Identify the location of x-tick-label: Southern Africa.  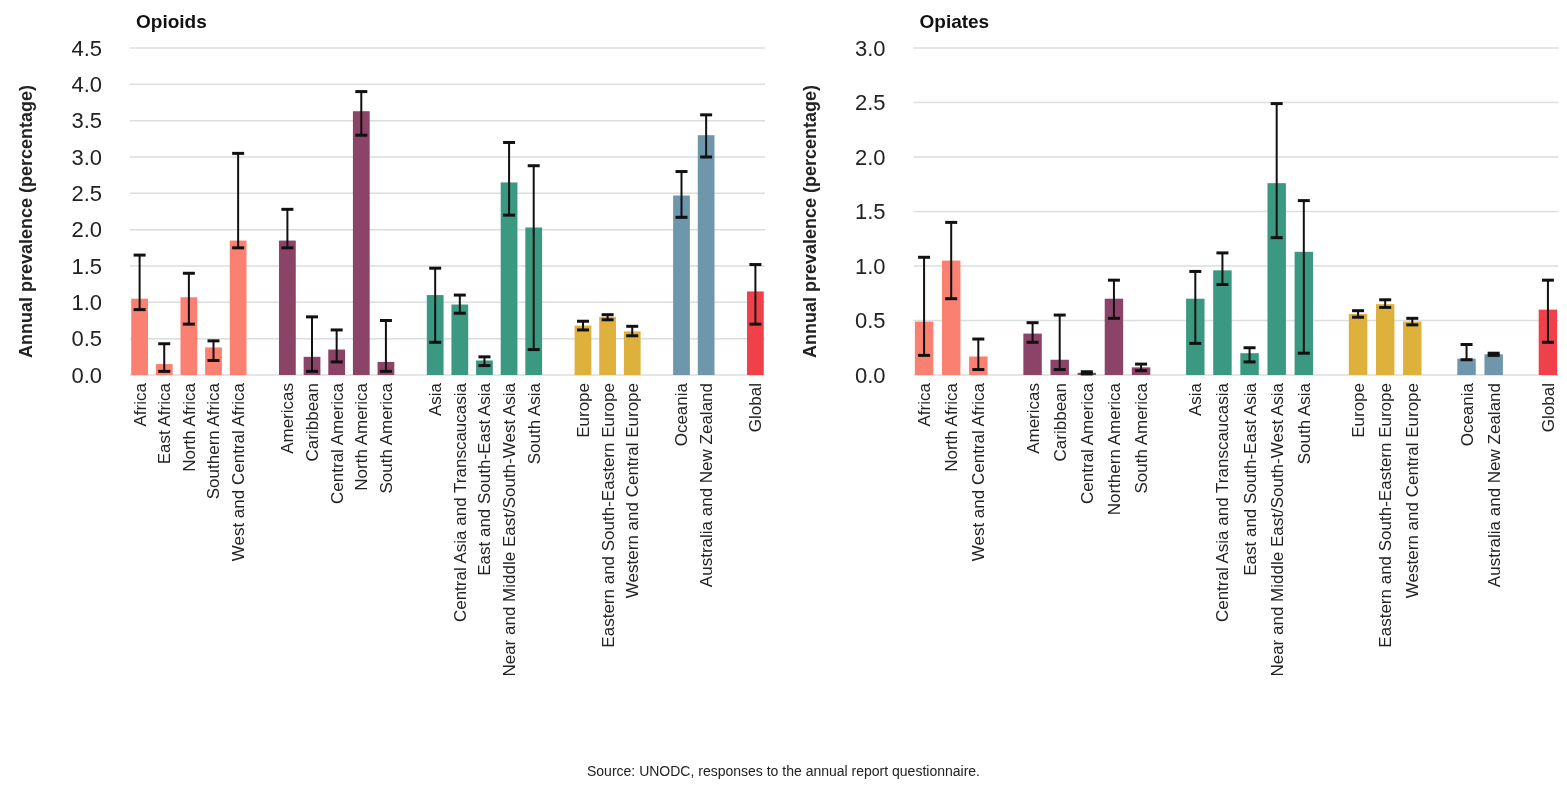
(214, 441).